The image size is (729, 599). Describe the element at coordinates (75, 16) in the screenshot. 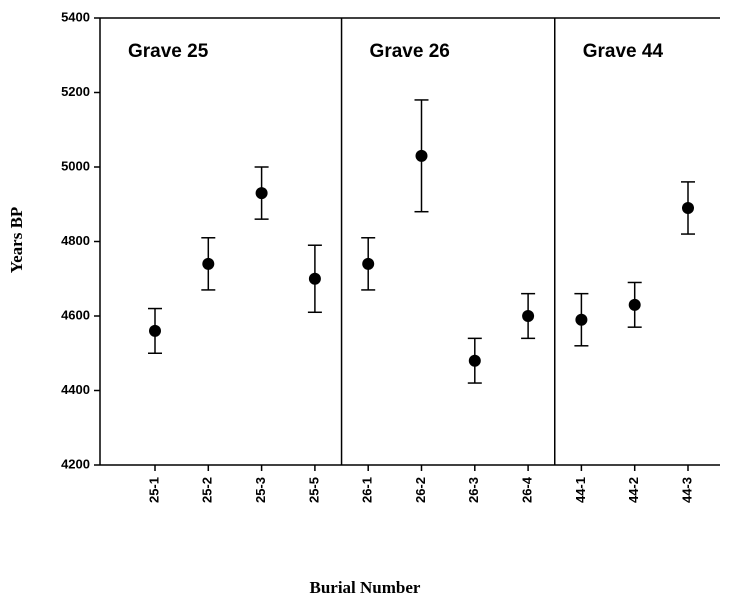

I see `y-tick-label: 5400` at that location.